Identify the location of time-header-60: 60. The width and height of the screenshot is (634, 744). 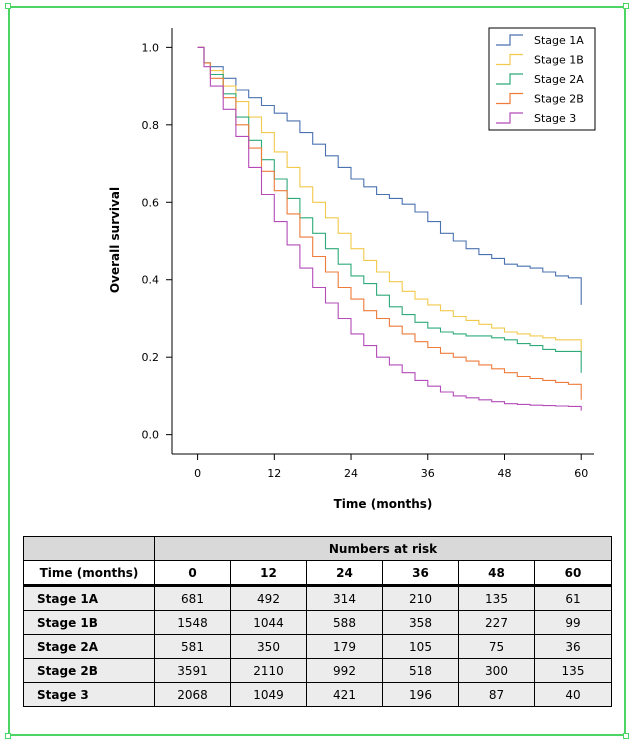
(573, 573).